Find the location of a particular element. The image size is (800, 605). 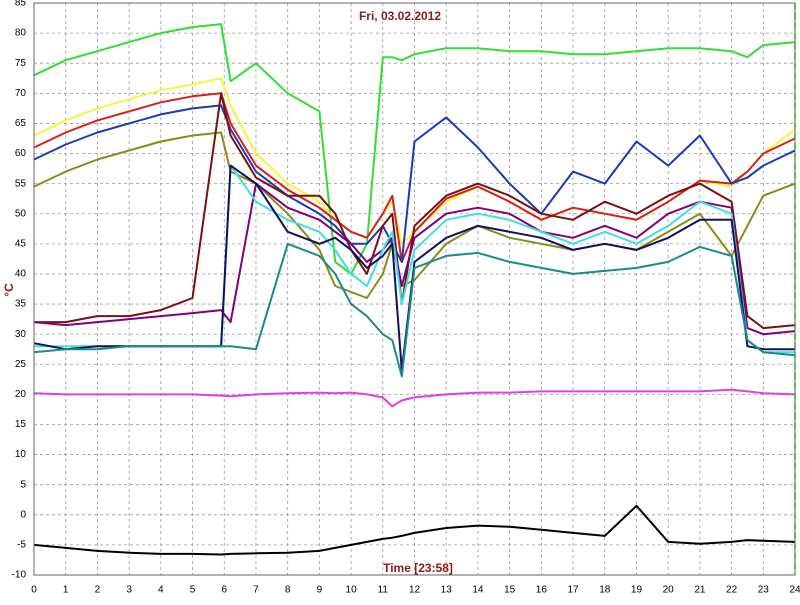

x-tick-label: 6 is located at coordinates (224, 590).